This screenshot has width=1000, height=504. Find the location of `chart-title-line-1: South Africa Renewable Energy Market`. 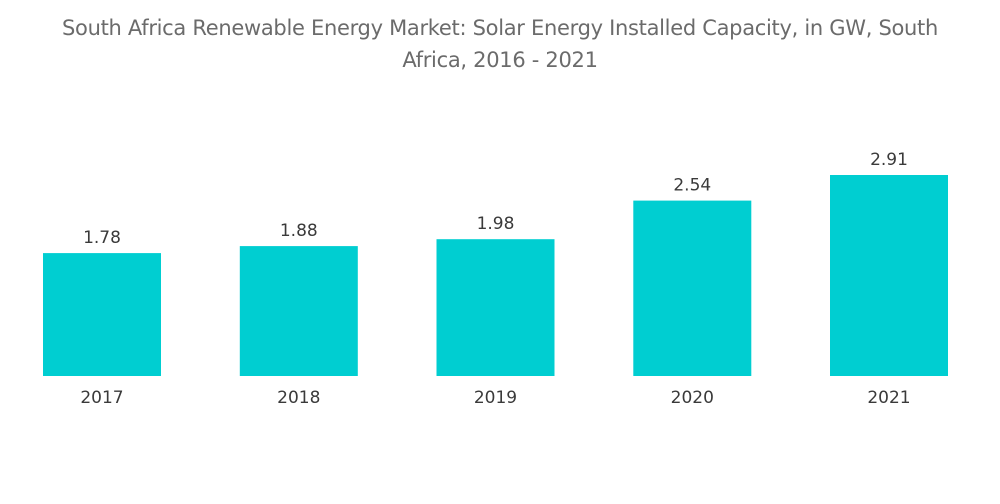

chart-title-line-1: South Africa Renewable Energy Market is located at coordinates (500, 28).